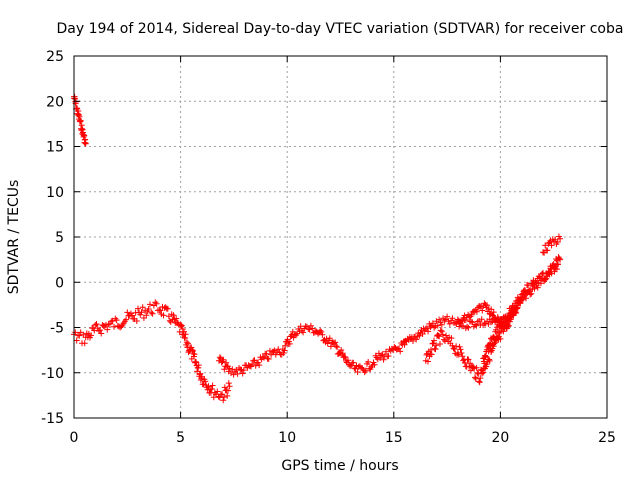  I want to click on y-tick-label: 5, so click(59, 238).